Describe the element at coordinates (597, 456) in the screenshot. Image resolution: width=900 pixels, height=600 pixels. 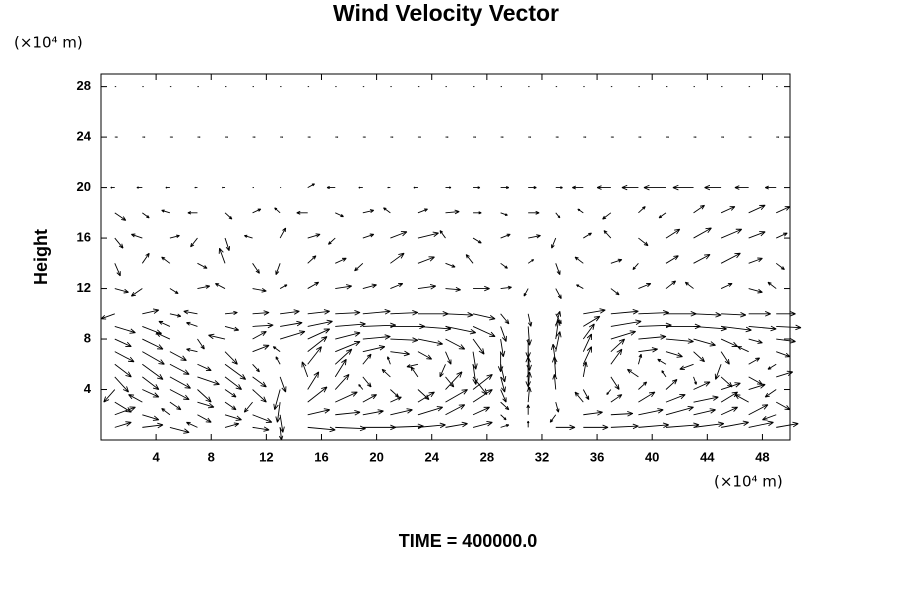
I see `x-tick-label: 36` at that location.